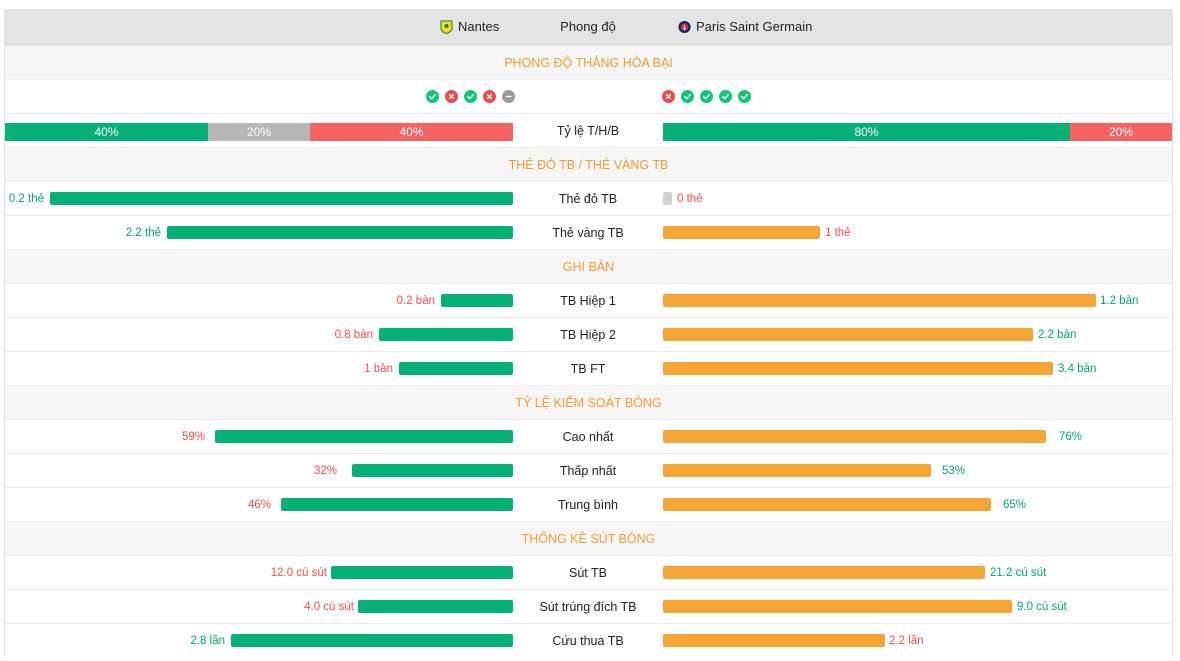 The width and height of the screenshot is (1180, 661). I want to click on header-title: Phong độ, so click(588, 26).